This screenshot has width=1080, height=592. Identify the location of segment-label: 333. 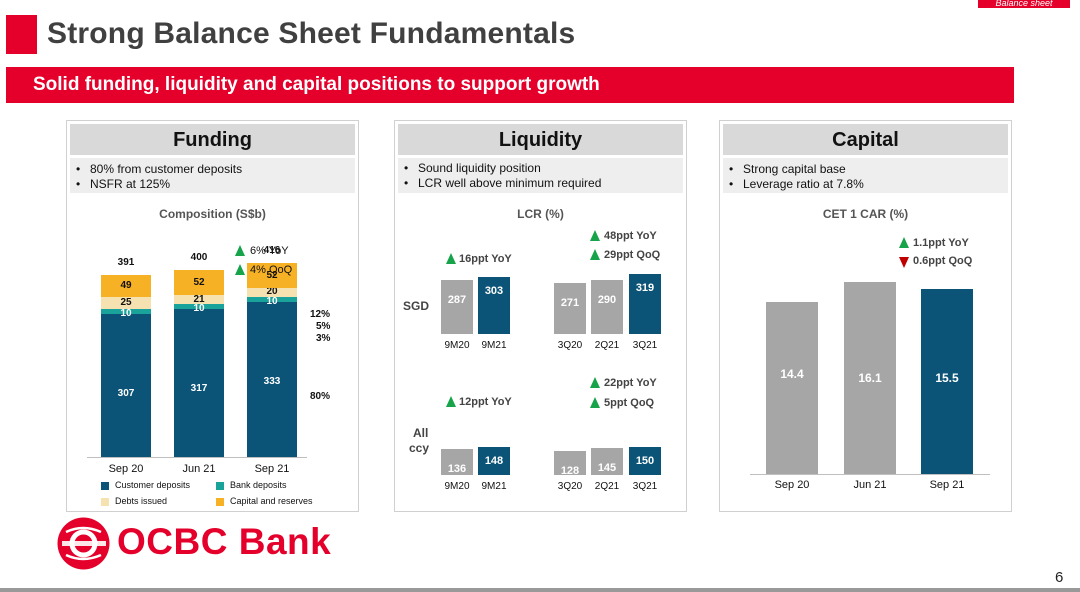
(272, 381).